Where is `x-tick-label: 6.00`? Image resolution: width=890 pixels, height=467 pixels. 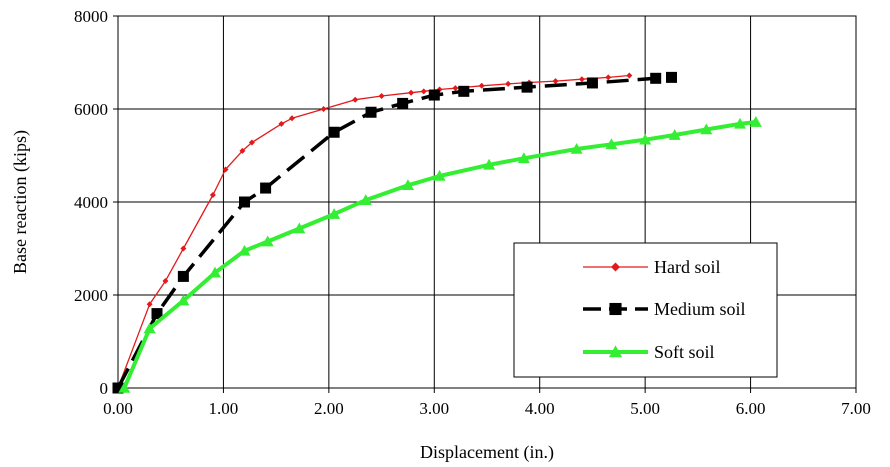 x-tick-label: 6.00 is located at coordinates (751, 408).